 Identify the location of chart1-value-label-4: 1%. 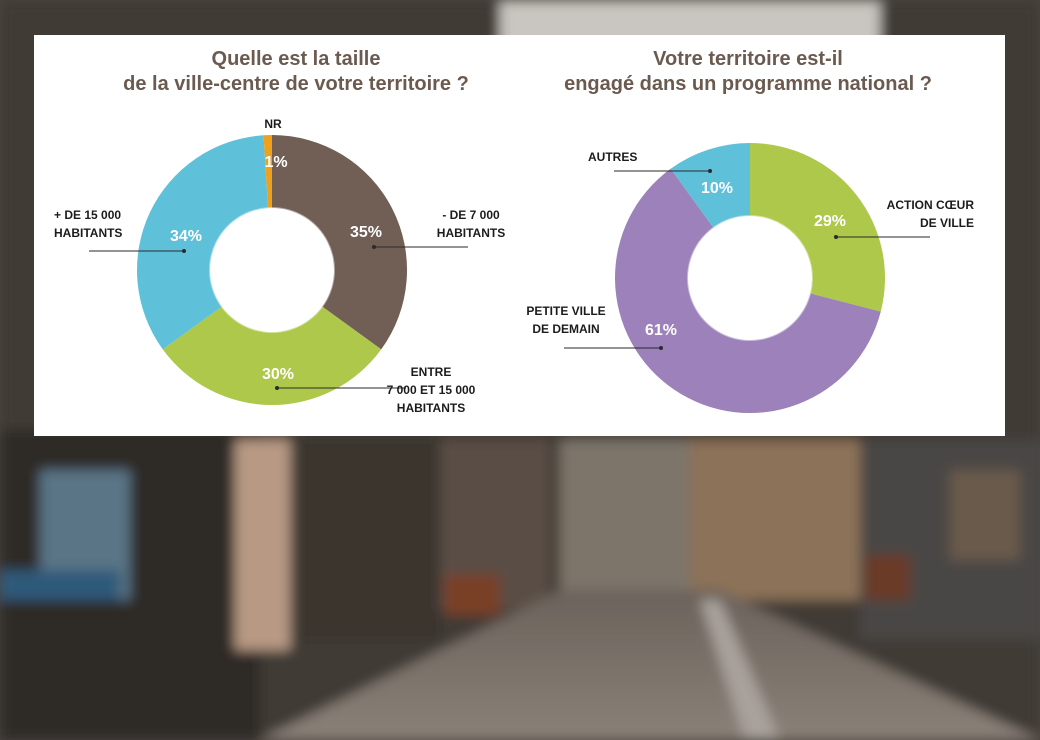
(275, 162).